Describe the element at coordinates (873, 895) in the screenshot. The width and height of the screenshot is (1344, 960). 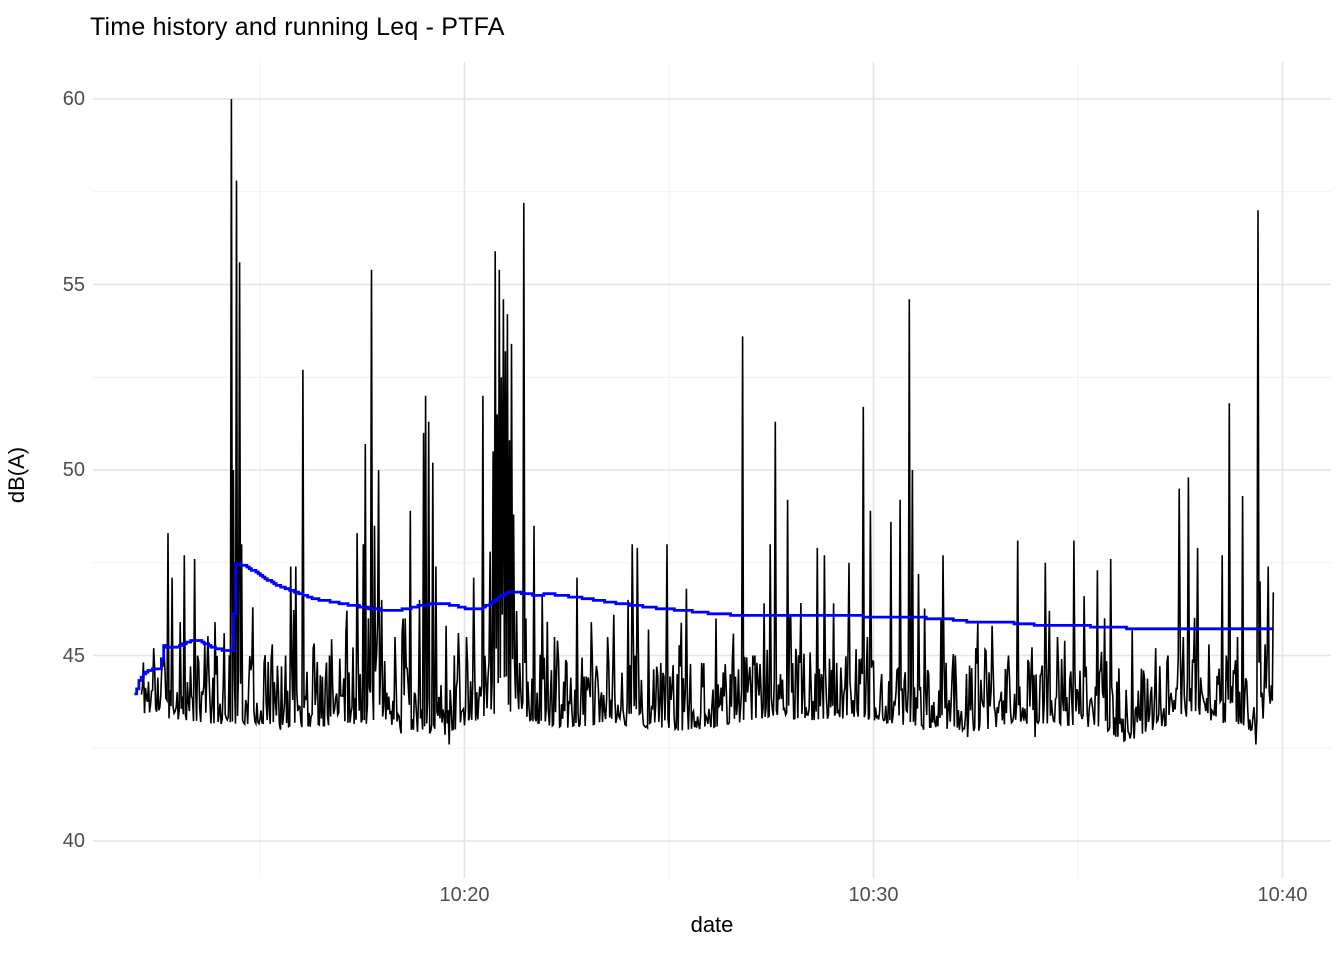
I see `x-tick-label: 10:30` at that location.